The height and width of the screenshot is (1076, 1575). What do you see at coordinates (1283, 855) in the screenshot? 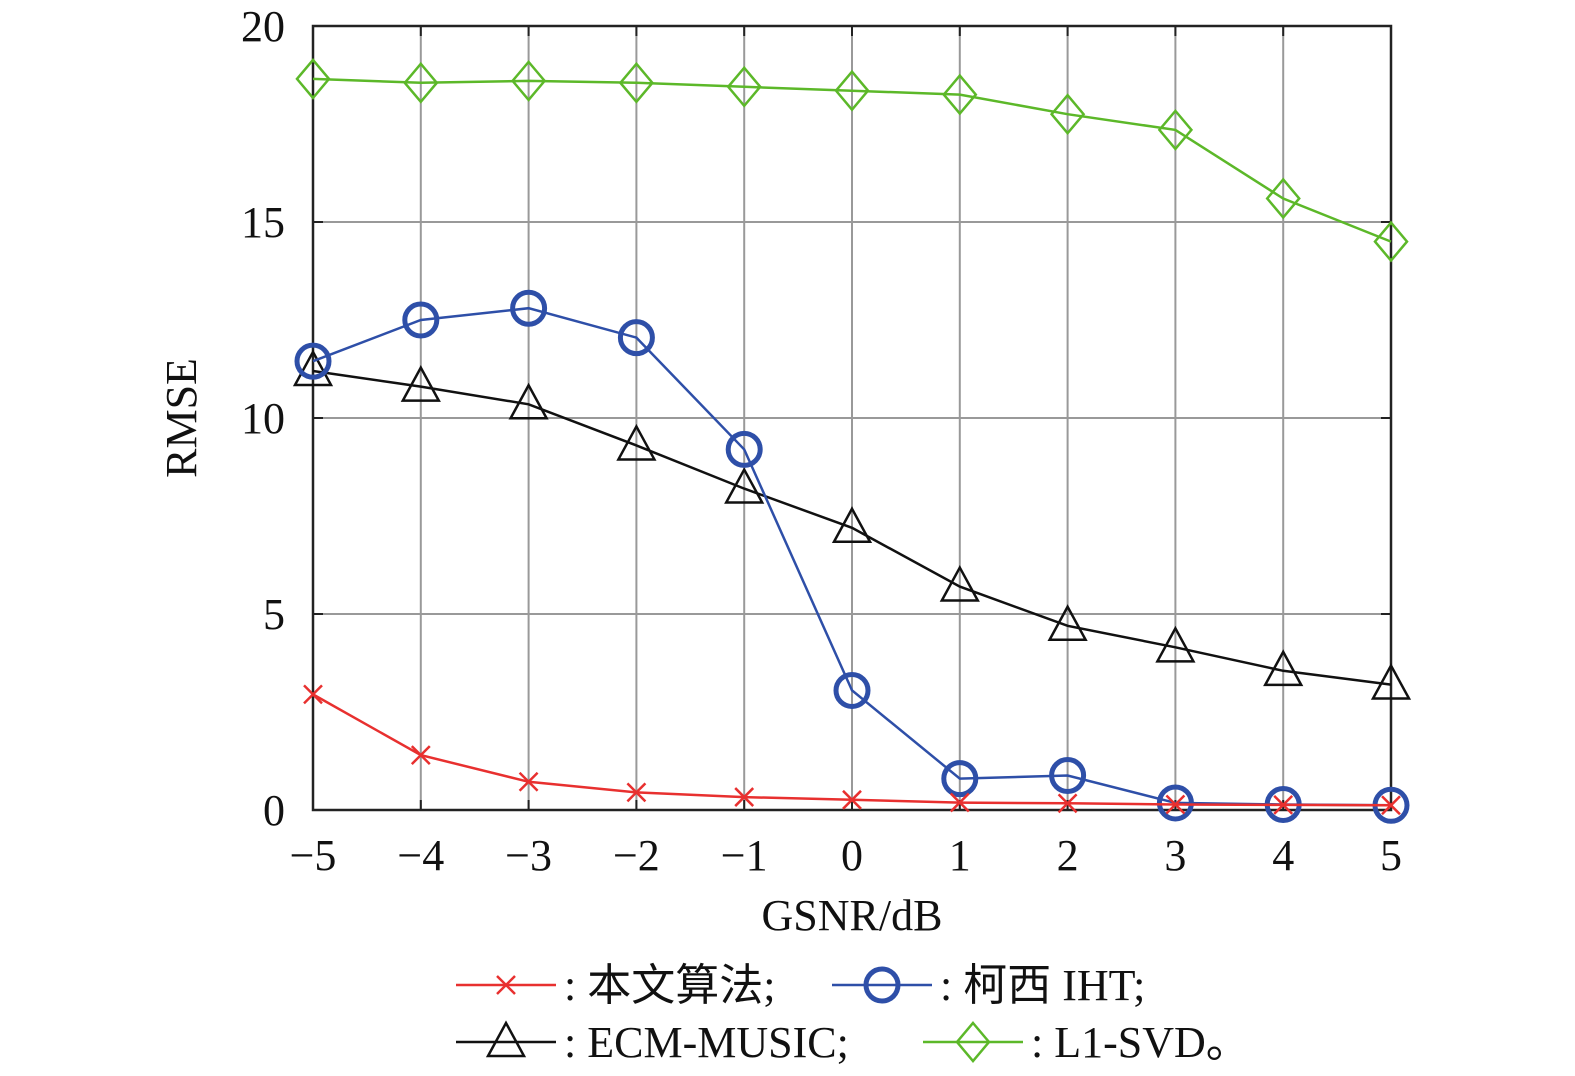
I see `x-tick-label: 4` at bounding box center [1283, 855].